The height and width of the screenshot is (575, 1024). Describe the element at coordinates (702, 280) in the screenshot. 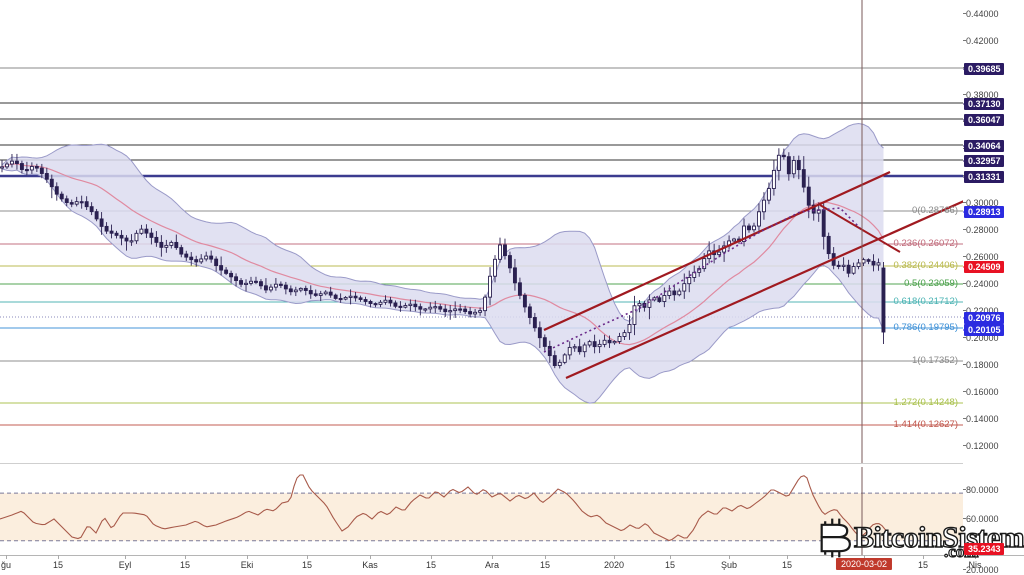

I see `dotted-trendline` at that location.